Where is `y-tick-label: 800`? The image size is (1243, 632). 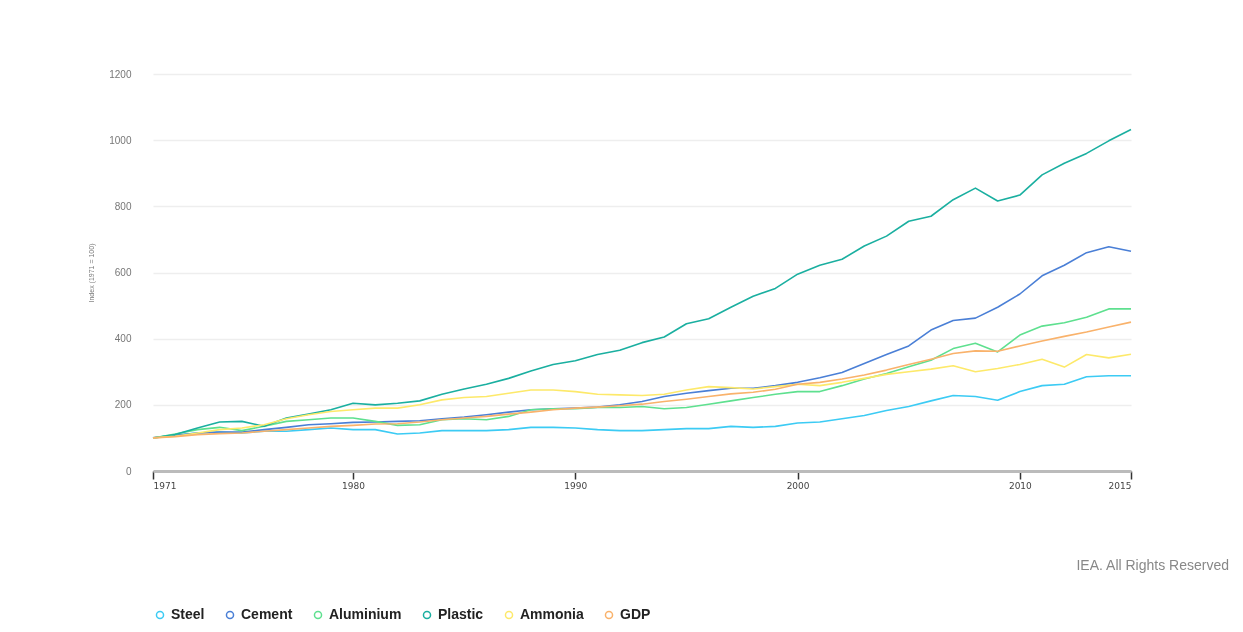 y-tick-label: 800 is located at coordinates (123, 206).